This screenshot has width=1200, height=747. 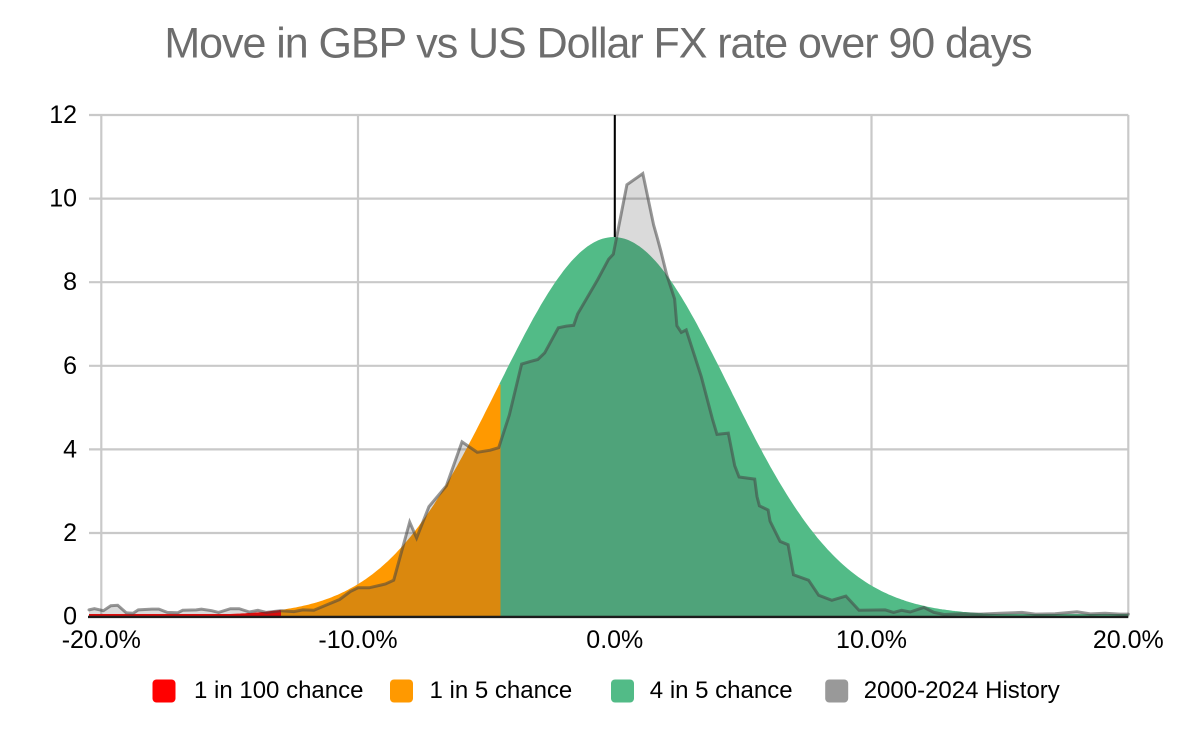 What do you see at coordinates (357, 640) in the screenshot?
I see `svg-text: -10.0%` at bounding box center [357, 640].